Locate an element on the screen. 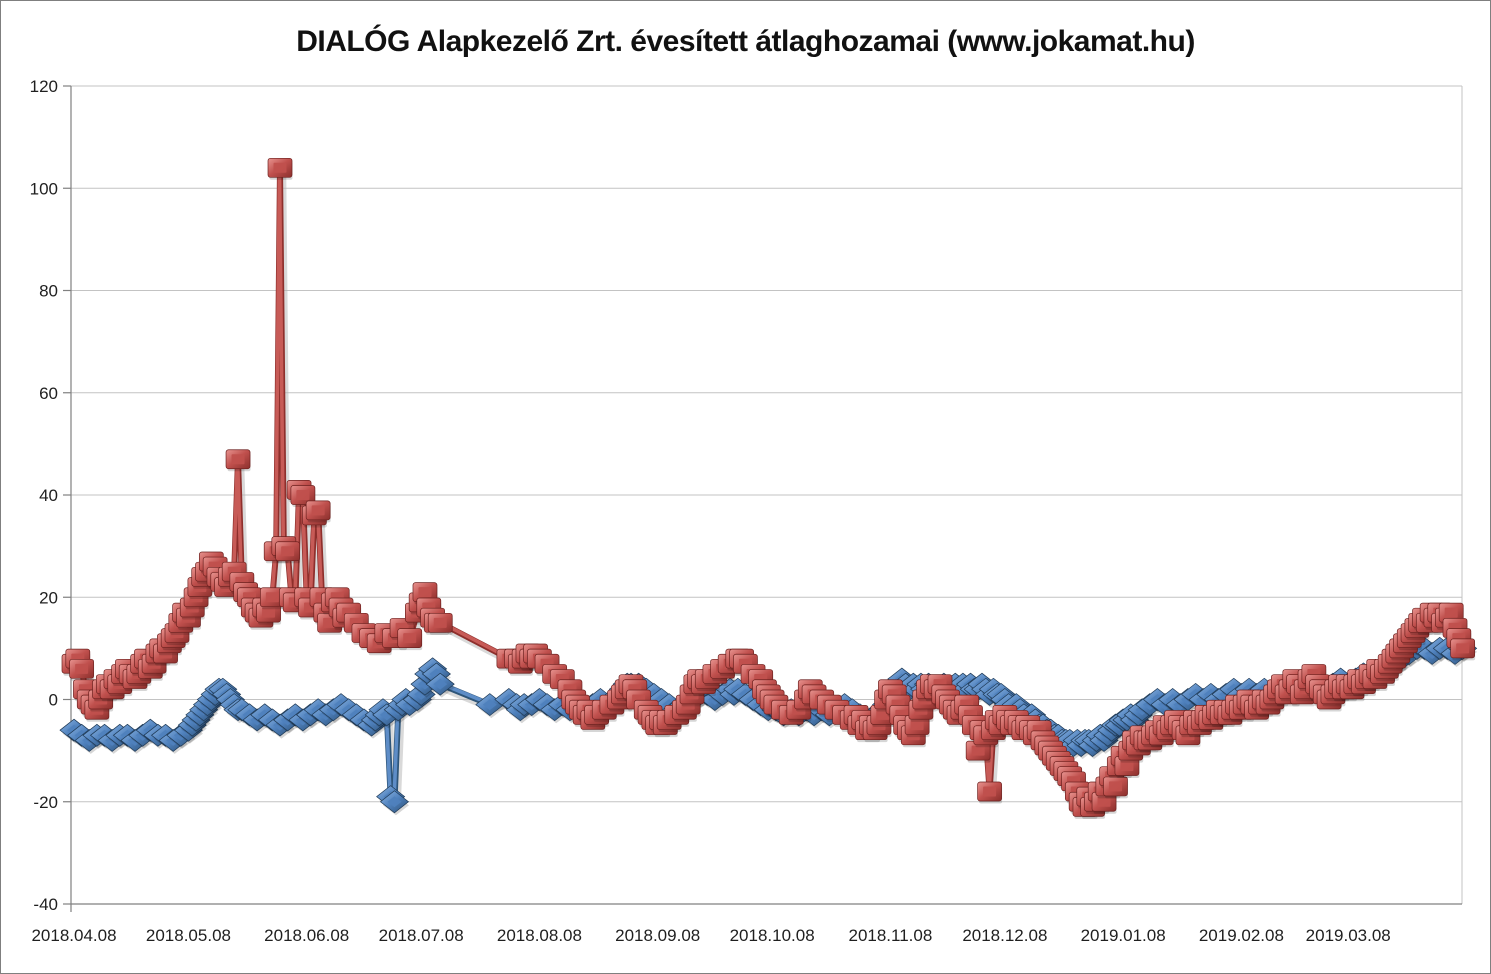 The width and height of the screenshot is (1491, 974). x-tick-label: 2018.09.08 is located at coordinates (657, 935).